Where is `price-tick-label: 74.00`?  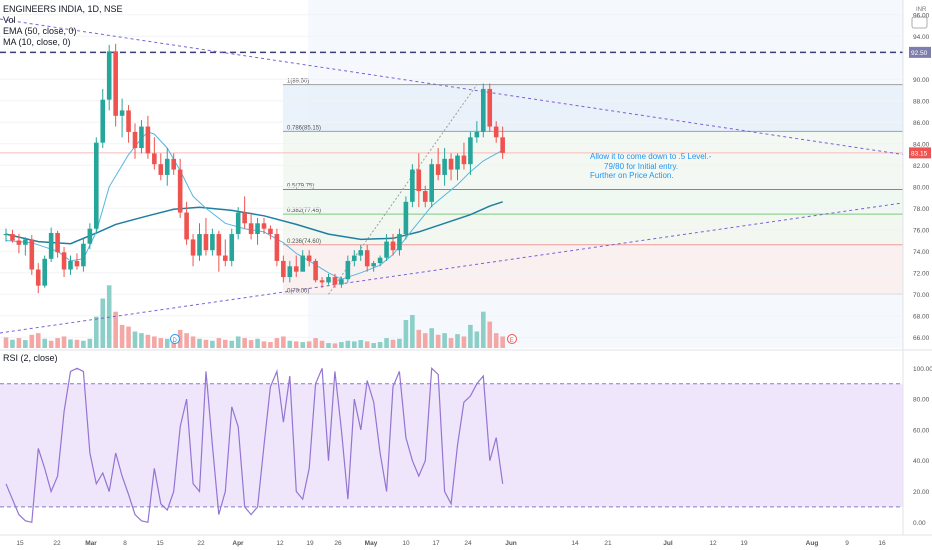 price-tick-label: 74.00 is located at coordinates (921, 252).